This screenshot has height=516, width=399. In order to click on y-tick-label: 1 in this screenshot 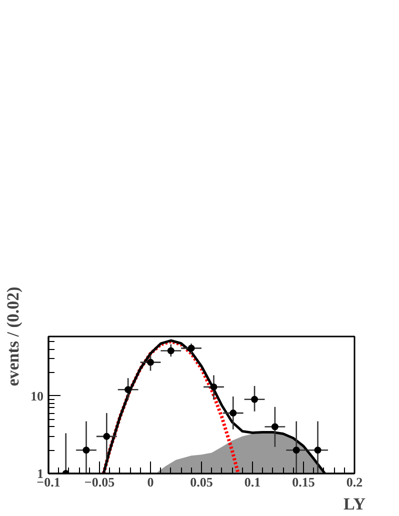, I will do `click(40, 473)`.